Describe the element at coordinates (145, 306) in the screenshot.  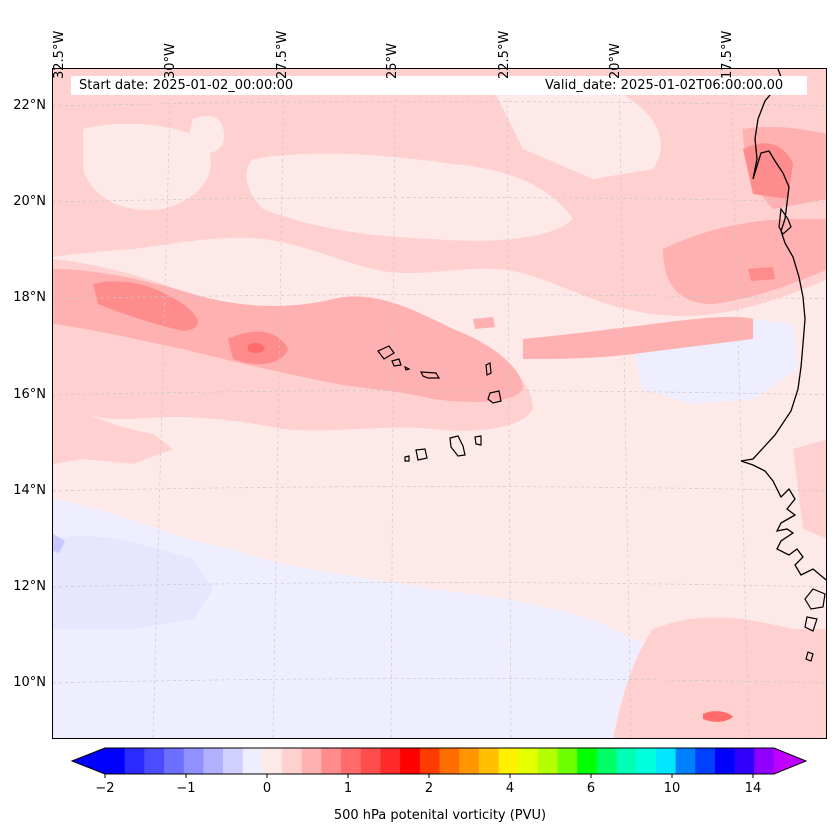
I see `pv-level-3-west` at that location.